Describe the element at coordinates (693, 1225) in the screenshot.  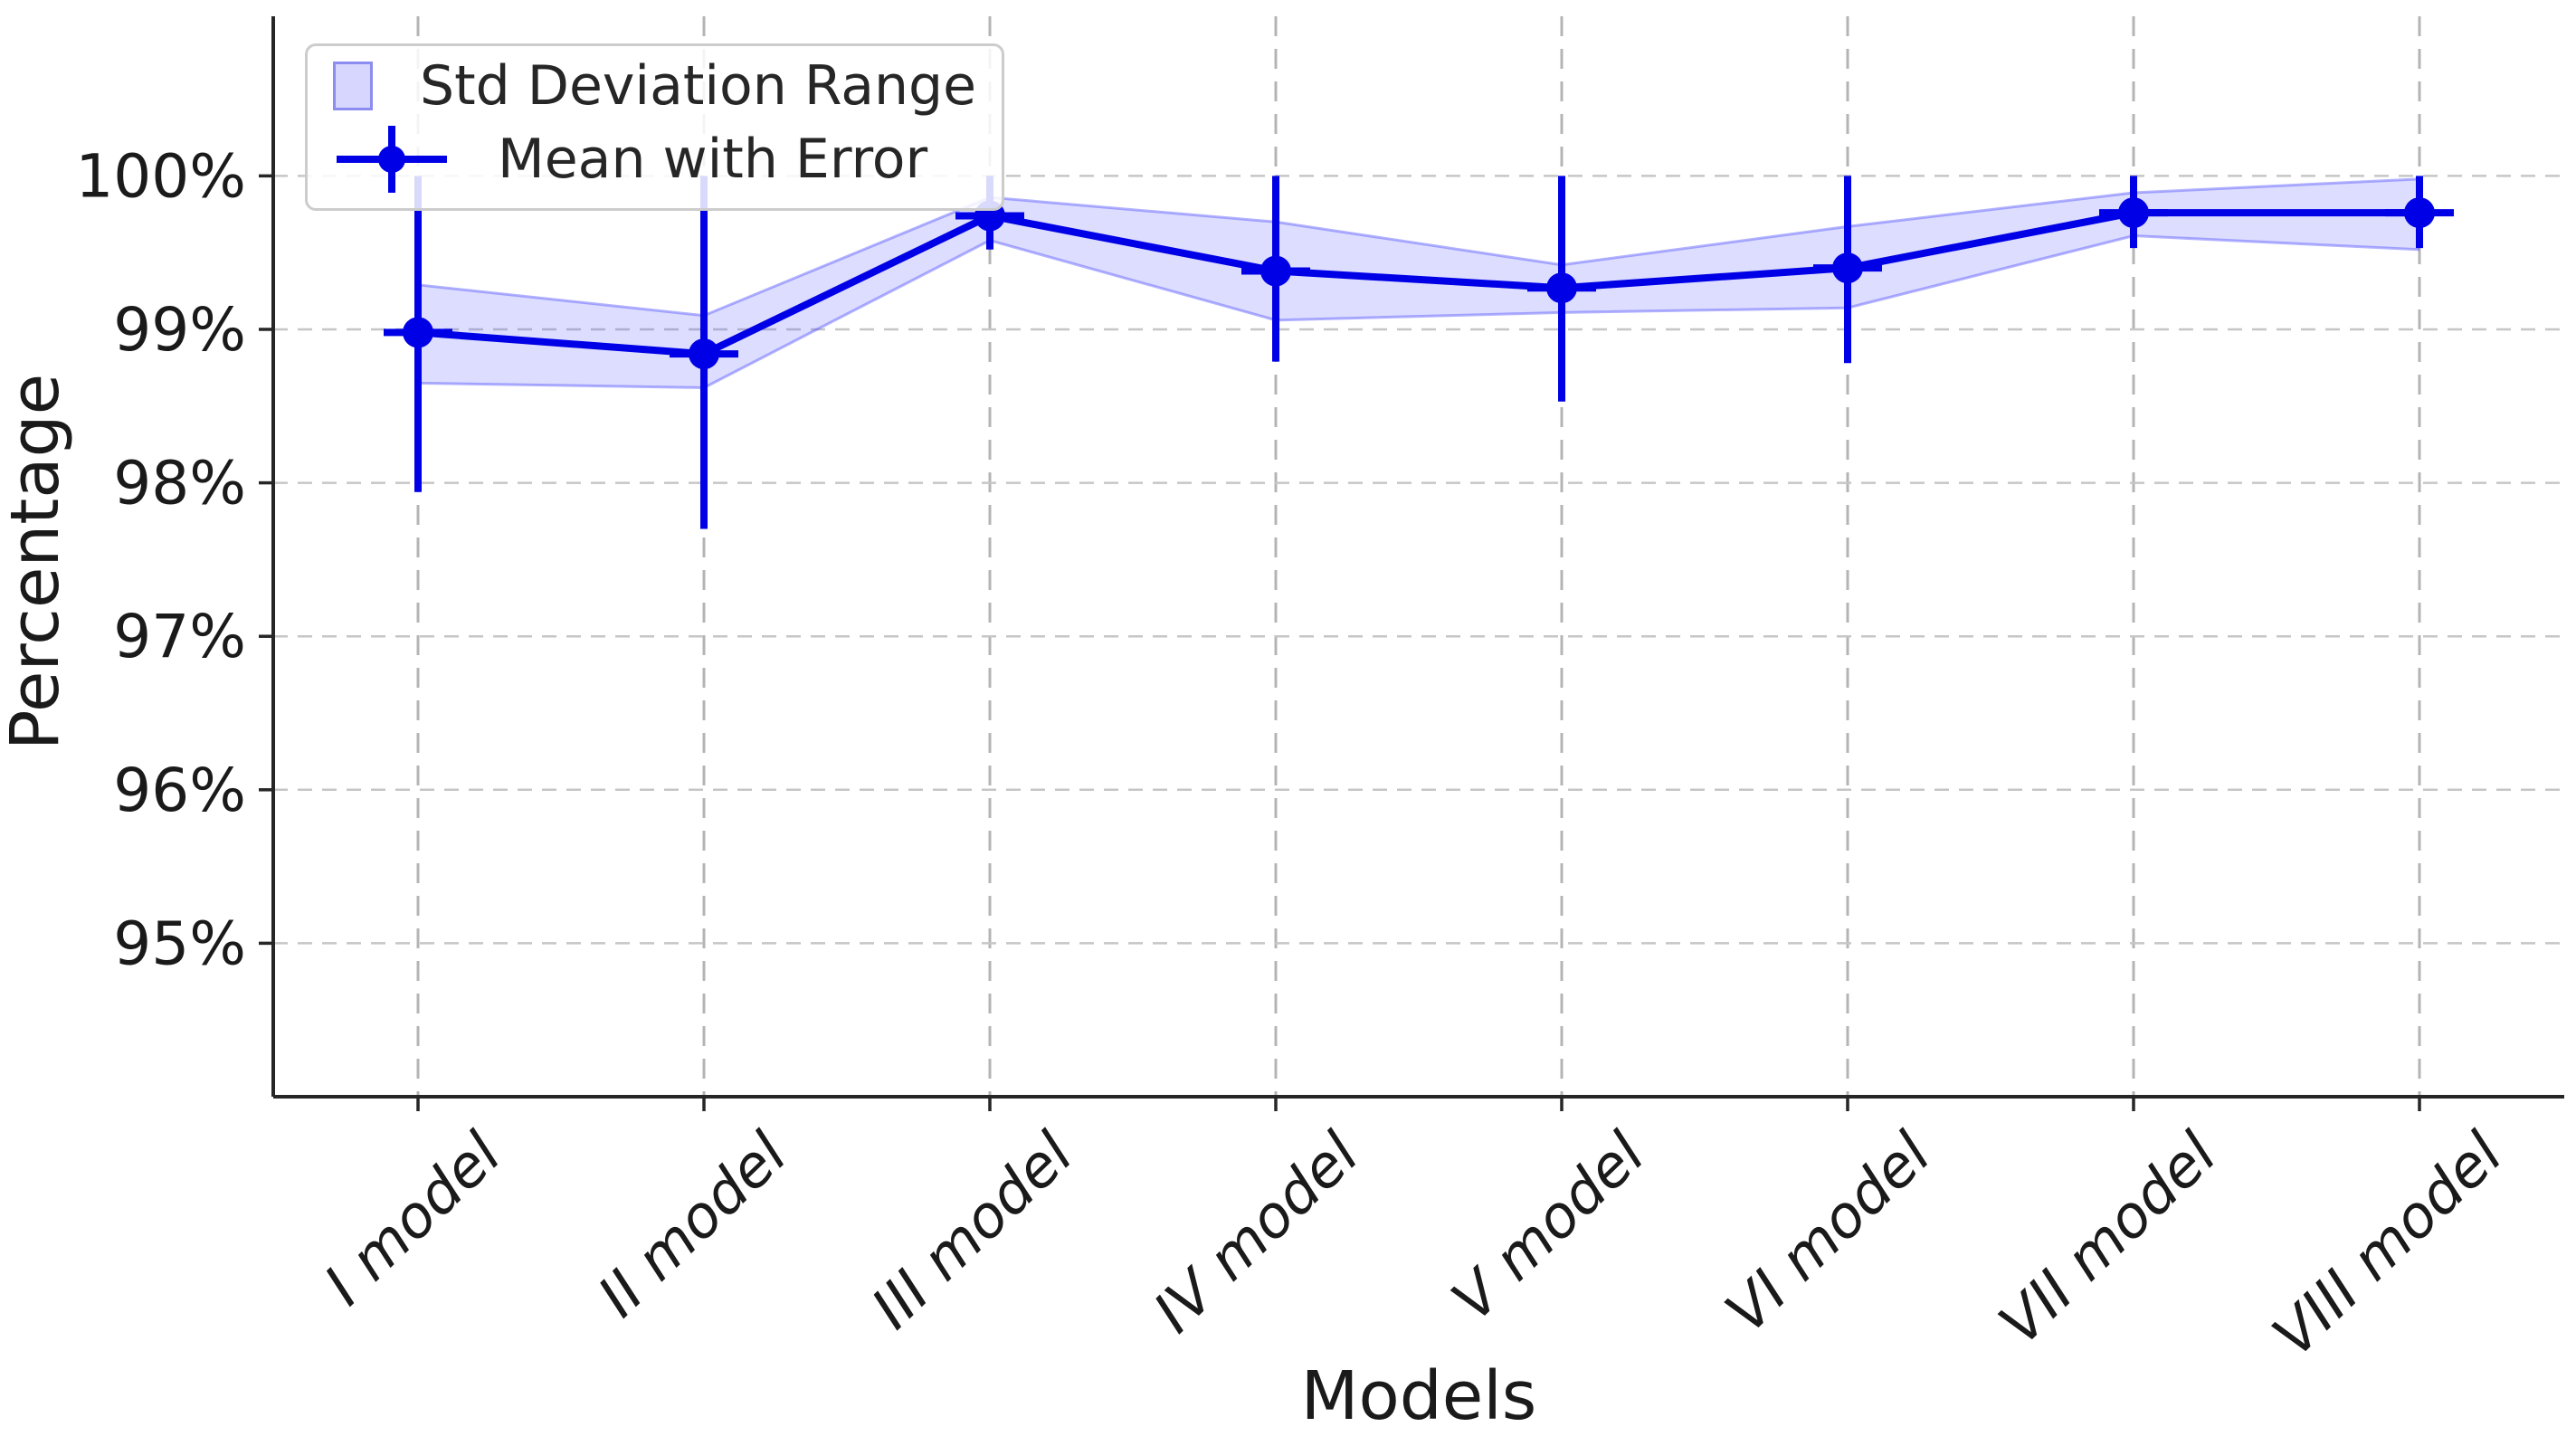
I see `x-tick-label: II model` at that location.